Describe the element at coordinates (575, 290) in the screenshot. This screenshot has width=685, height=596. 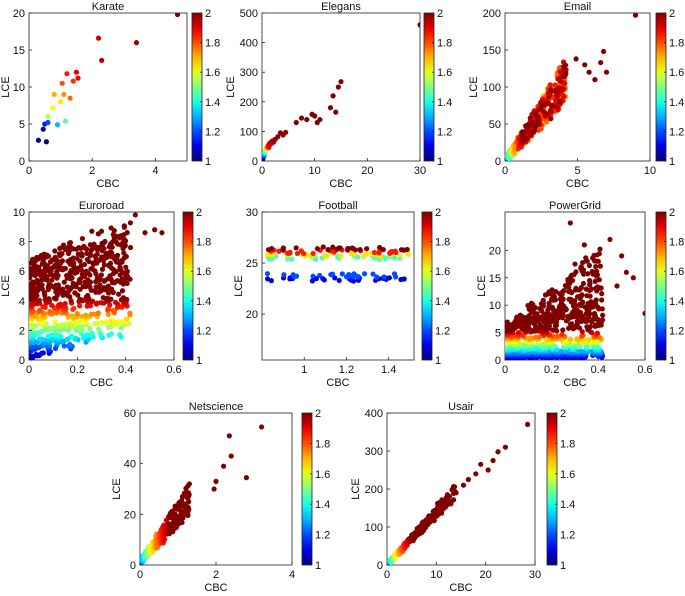
I see `points` at that location.